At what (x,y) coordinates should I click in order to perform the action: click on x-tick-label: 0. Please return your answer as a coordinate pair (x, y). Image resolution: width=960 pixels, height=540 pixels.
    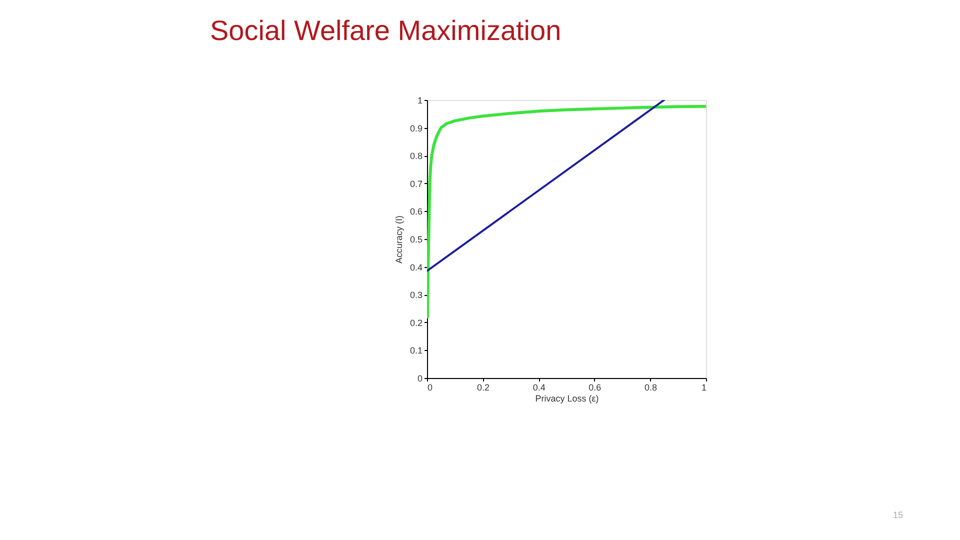
    Looking at the image, I should click on (430, 387).